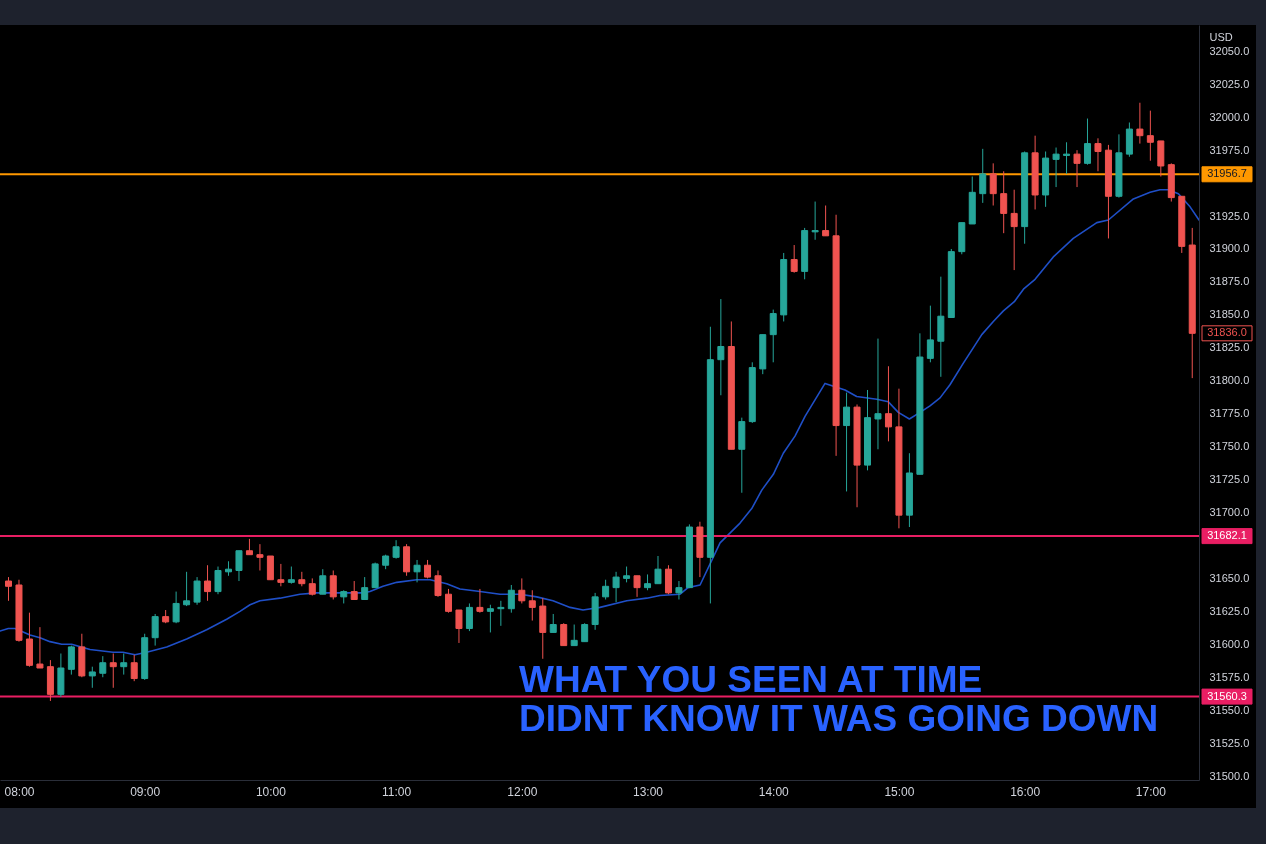  What do you see at coordinates (1229, 479) in the screenshot?
I see `y-tick-label: 31725.0` at bounding box center [1229, 479].